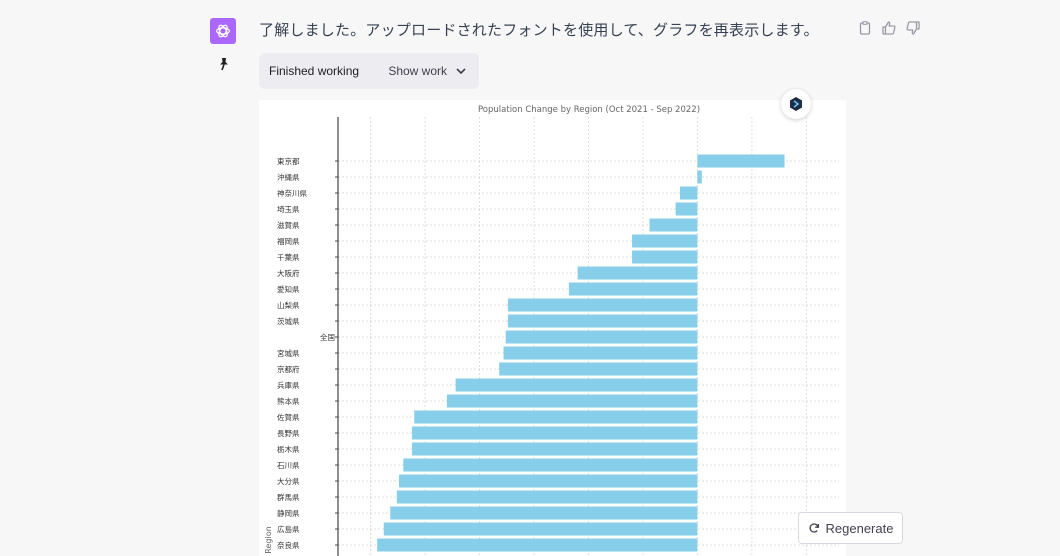 The height and width of the screenshot is (556, 1060). Describe the element at coordinates (288, 273) in the screenshot. I see `y-tick-label-7: 大阪府` at that location.